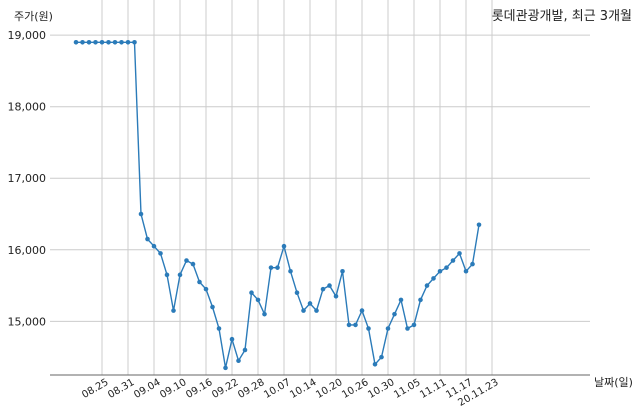  What do you see at coordinates (121, 389) in the screenshot?
I see `x-tick-label: 08.31` at bounding box center [121, 389].